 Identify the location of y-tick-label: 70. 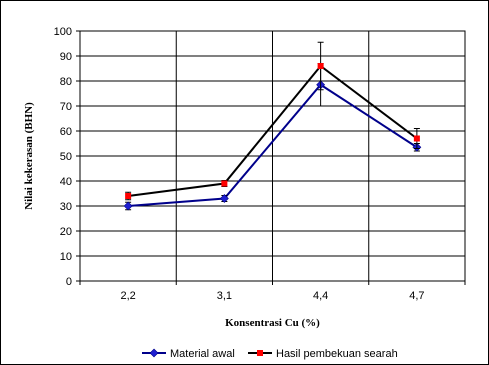
(66, 107).